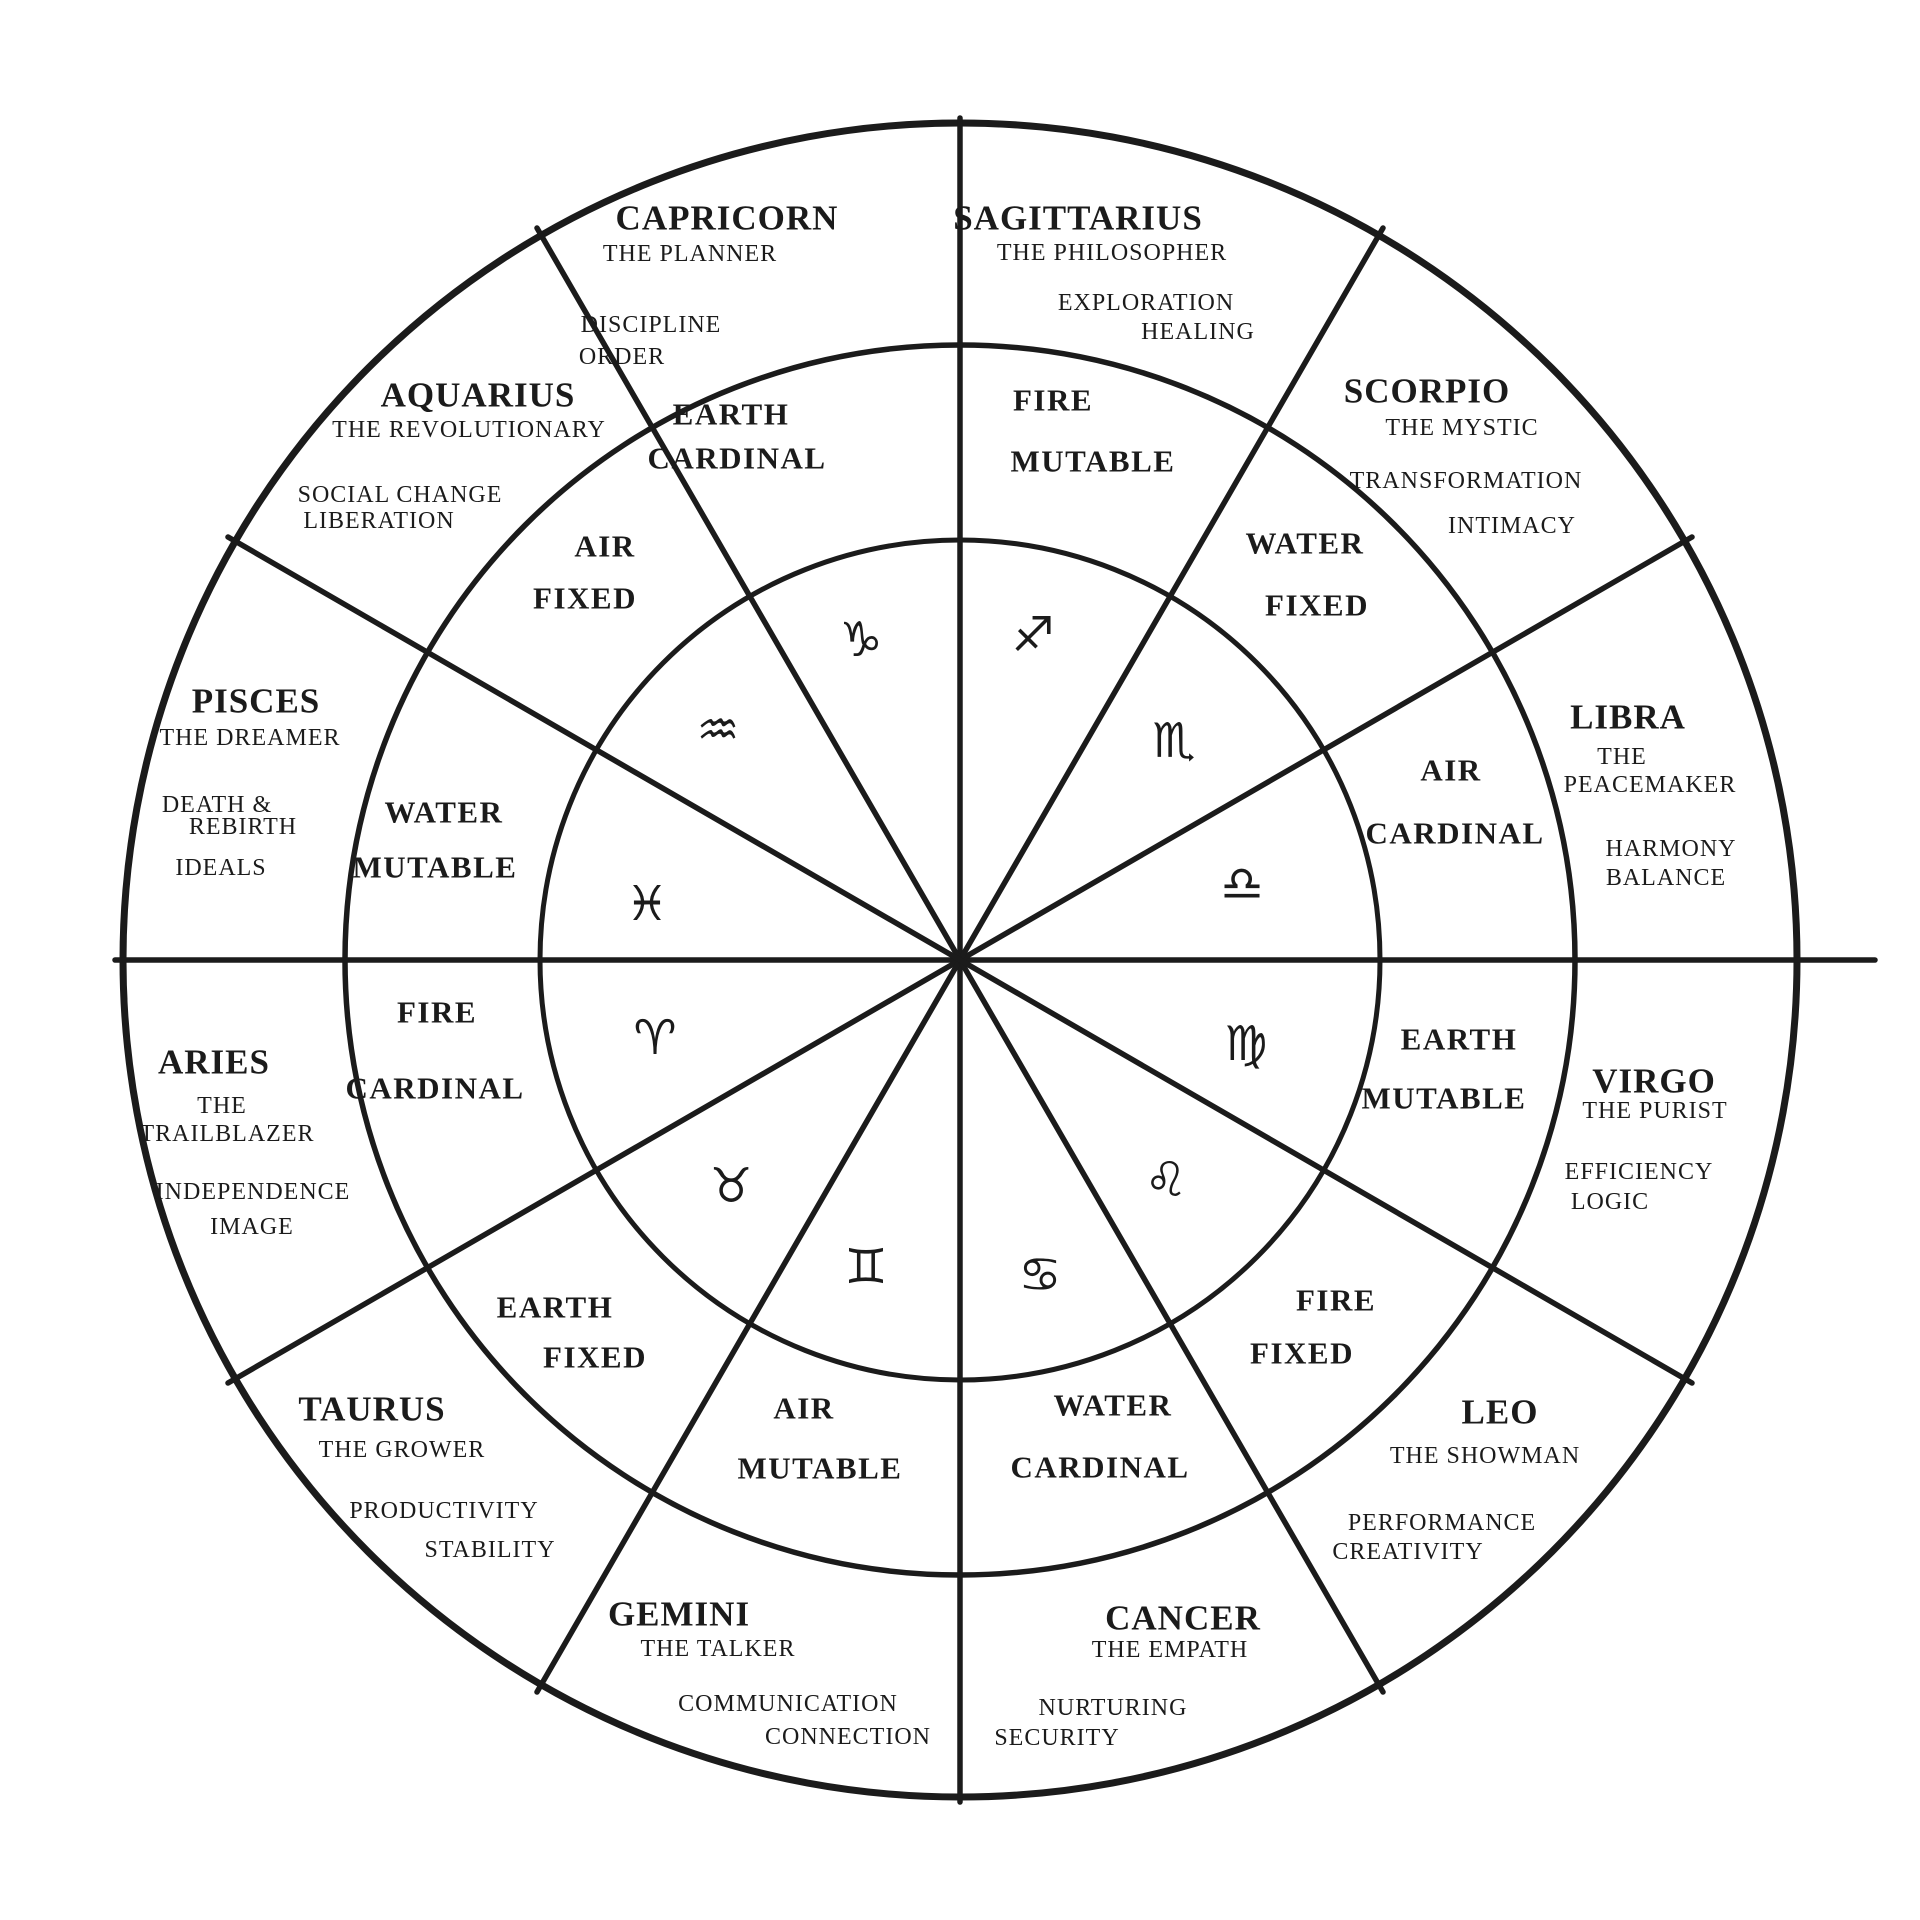 Image resolution: width=1920 pixels, height=1920 pixels. I want to click on sign-keyword-libra: BALANCE, so click(1666, 878).